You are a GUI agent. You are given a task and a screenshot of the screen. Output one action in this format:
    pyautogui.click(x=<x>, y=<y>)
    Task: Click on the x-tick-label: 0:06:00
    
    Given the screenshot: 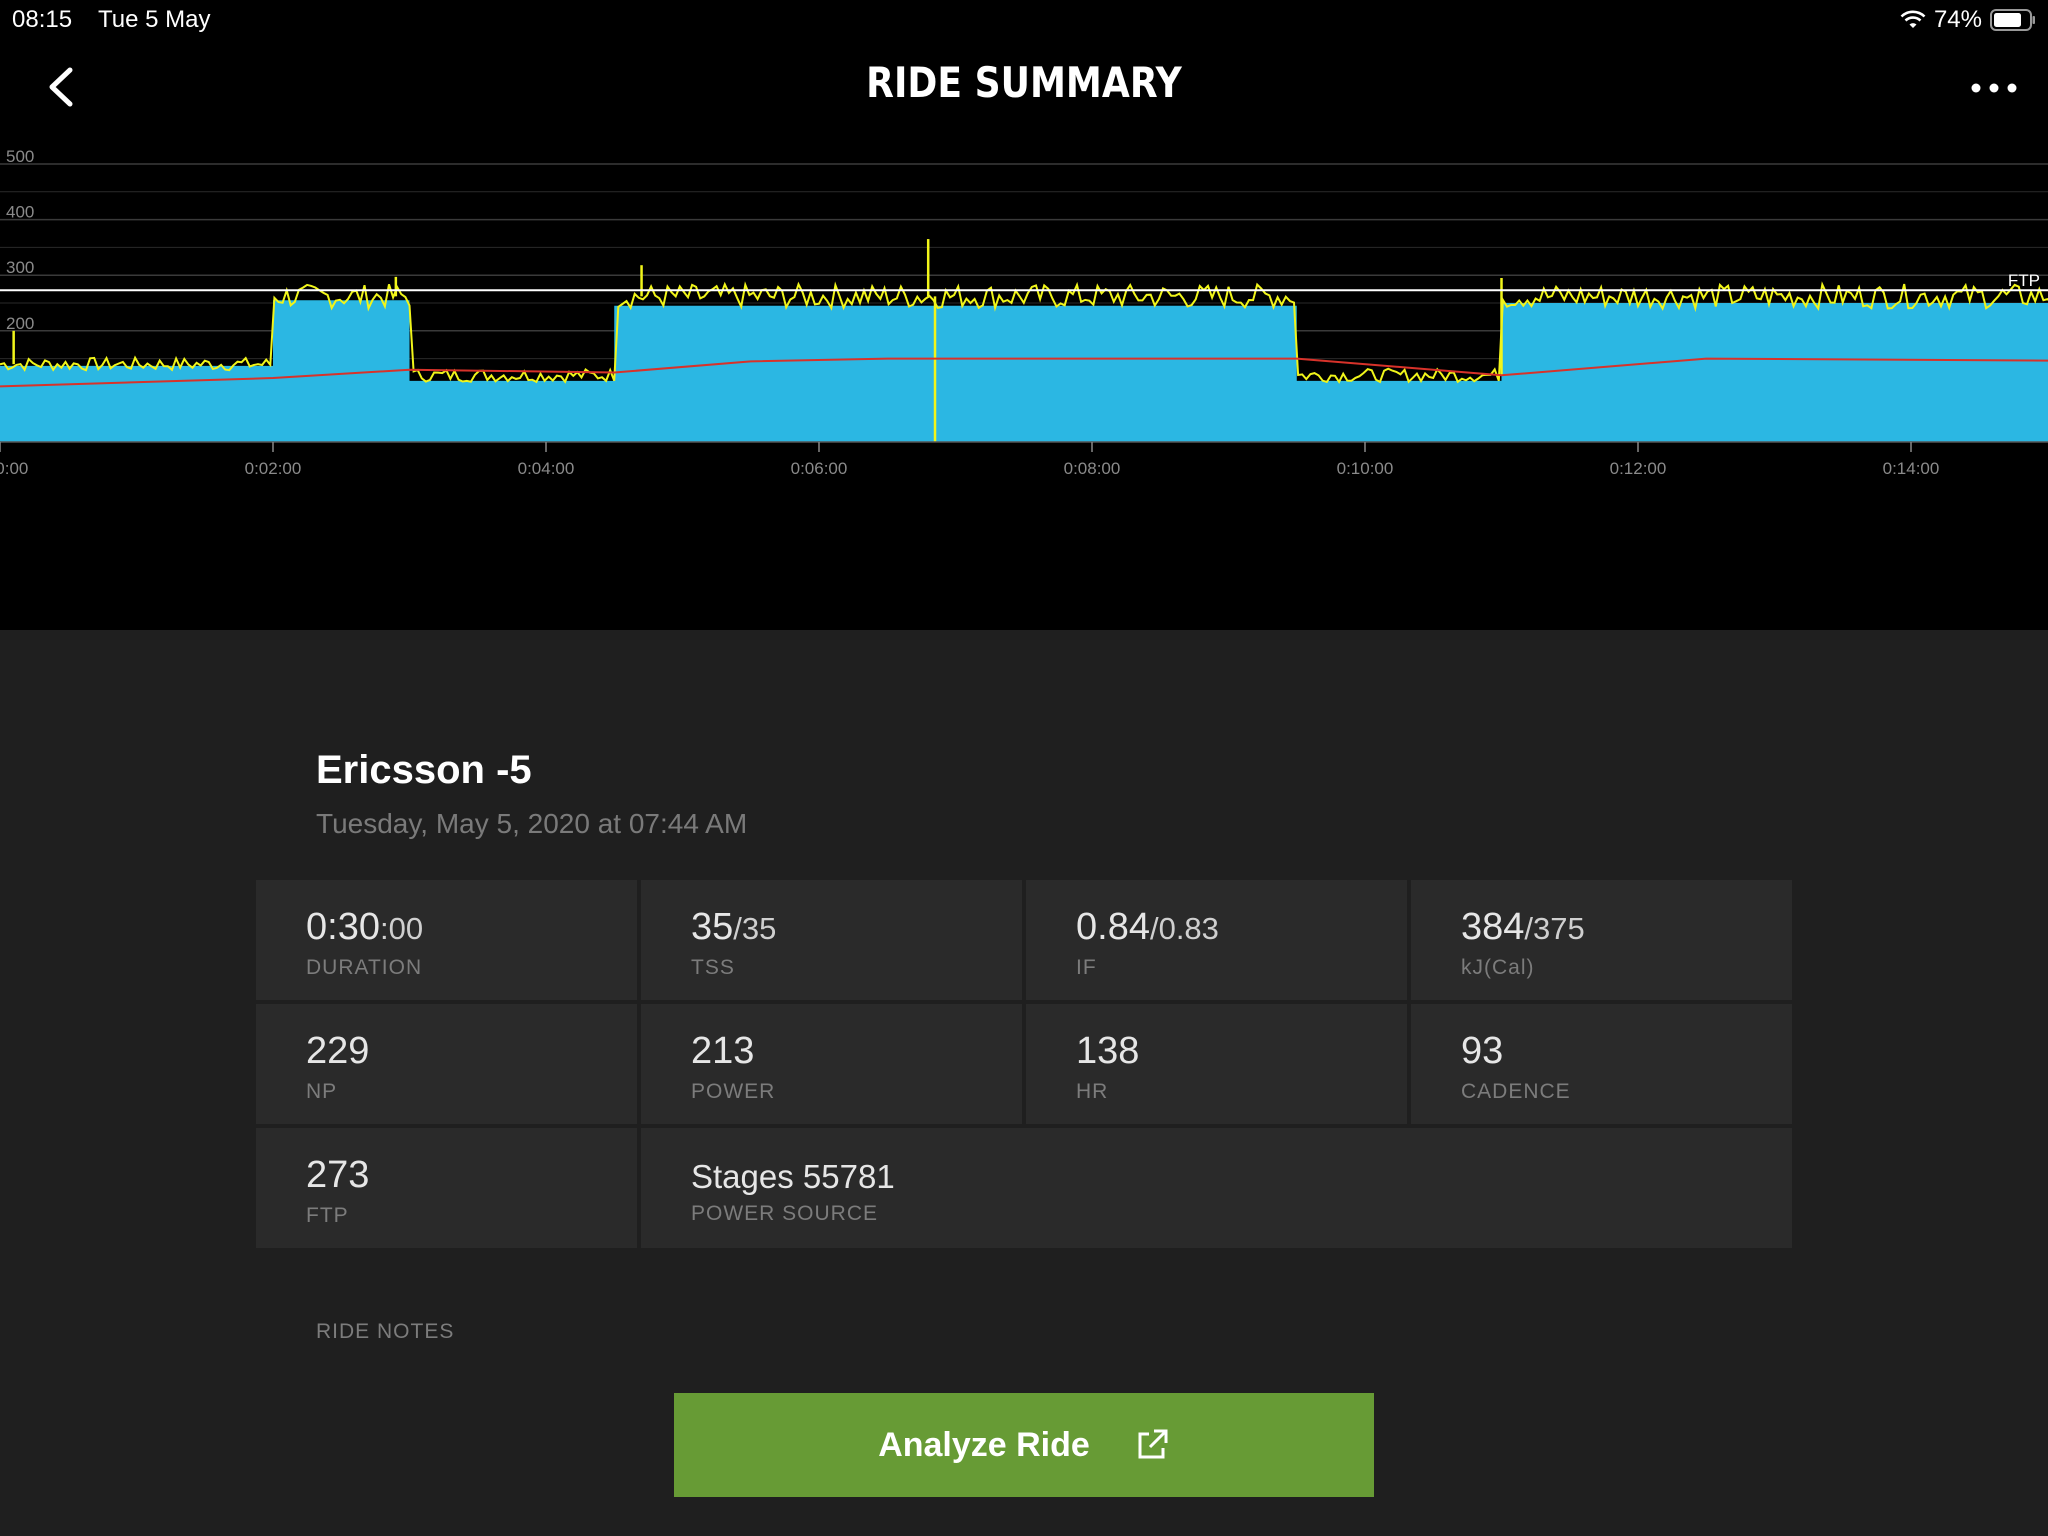 What is the action you would take?
    pyautogui.click(x=819, y=468)
    